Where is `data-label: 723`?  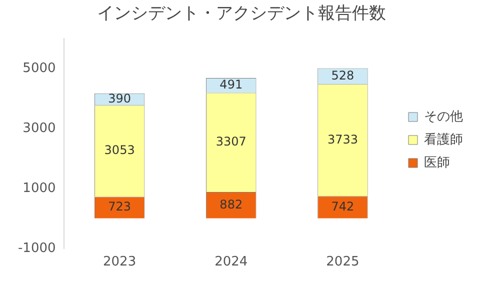
data-label: 723 is located at coordinates (120, 207).